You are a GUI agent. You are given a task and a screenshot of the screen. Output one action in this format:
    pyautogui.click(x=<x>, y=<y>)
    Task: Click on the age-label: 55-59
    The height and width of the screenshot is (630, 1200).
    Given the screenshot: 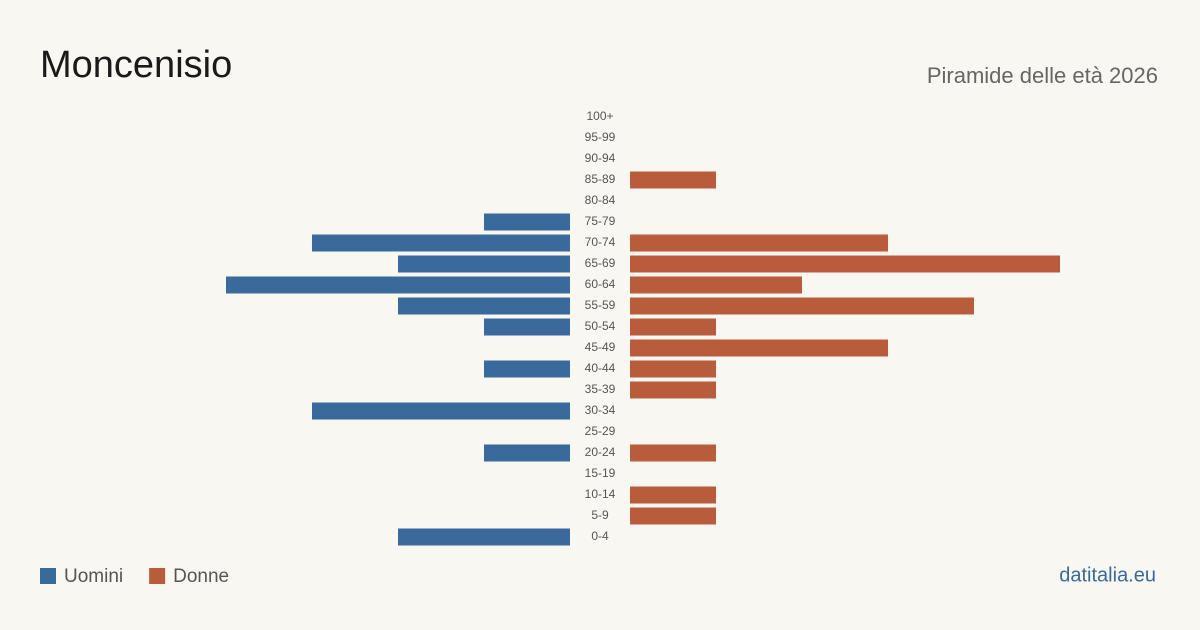 What is the action you would take?
    pyautogui.click(x=600, y=305)
    